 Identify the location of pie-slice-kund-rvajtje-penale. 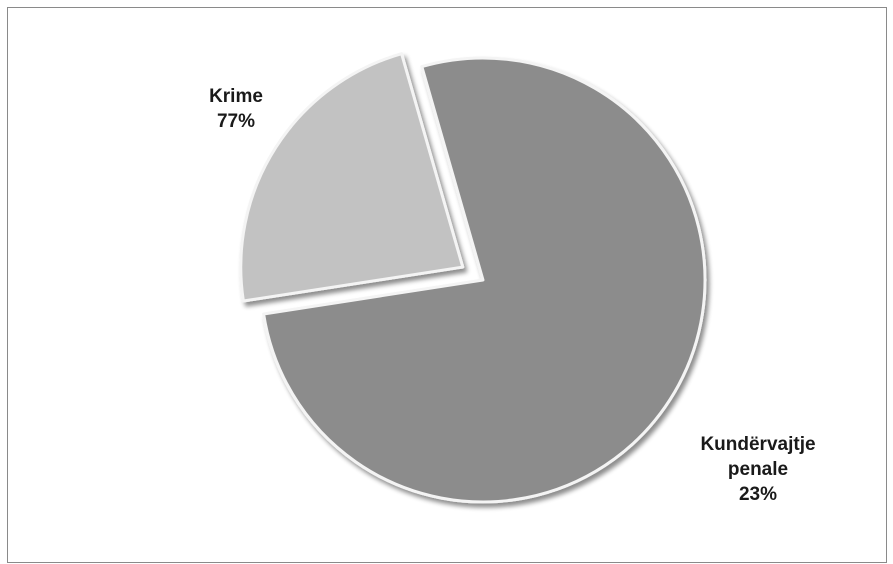
(352, 177).